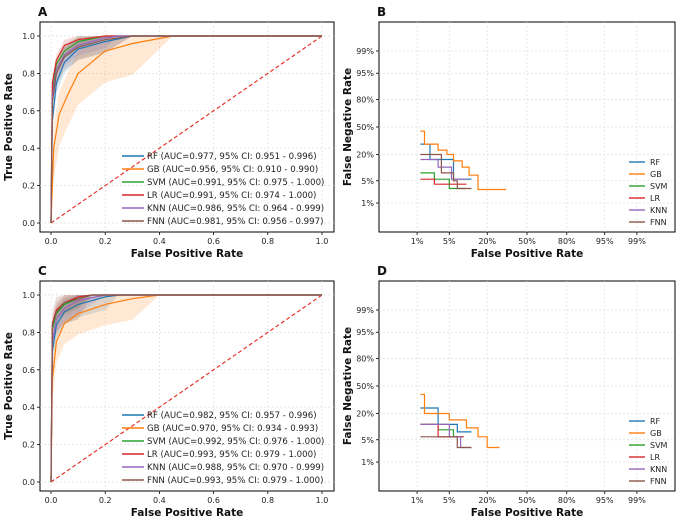  What do you see at coordinates (231, 455) in the screenshot?
I see `legend-label-lr: LR (AUC=0.993, 95% CI: 0.979 - 1.000)` at bounding box center [231, 455].